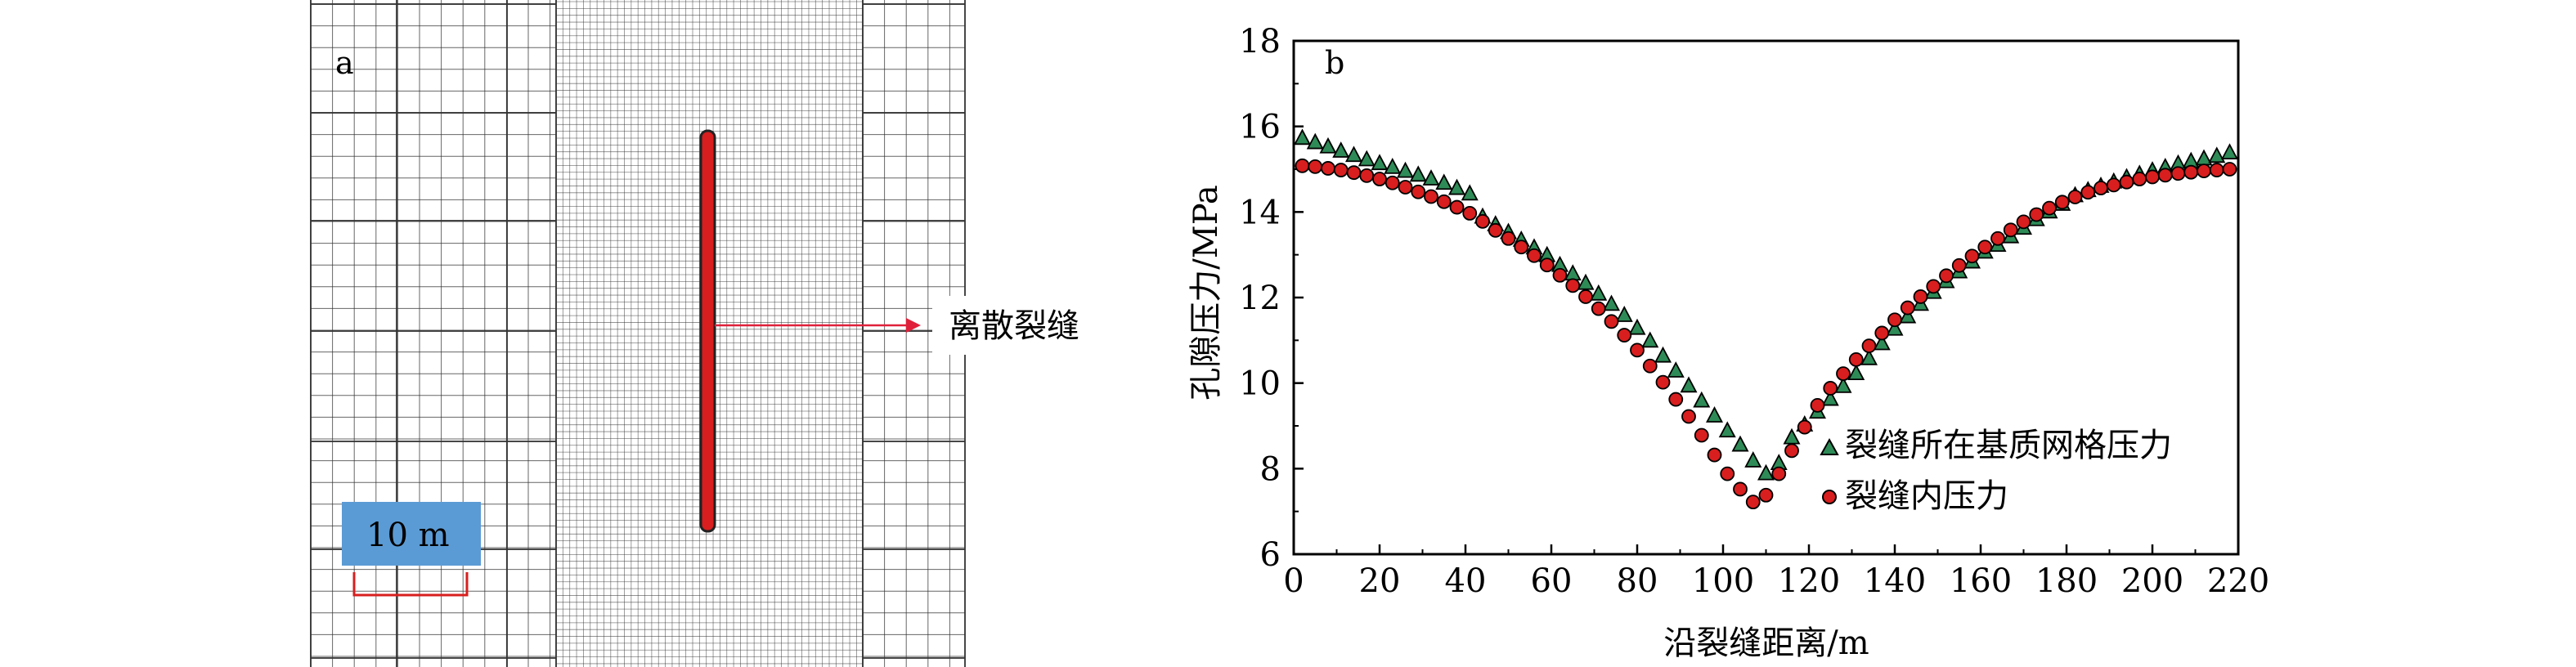 The image size is (2576, 667). What do you see at coordinates (1260, 298) in the screenshot?
I see `y-tick-label: 12` at bounding box center [1260, 298].